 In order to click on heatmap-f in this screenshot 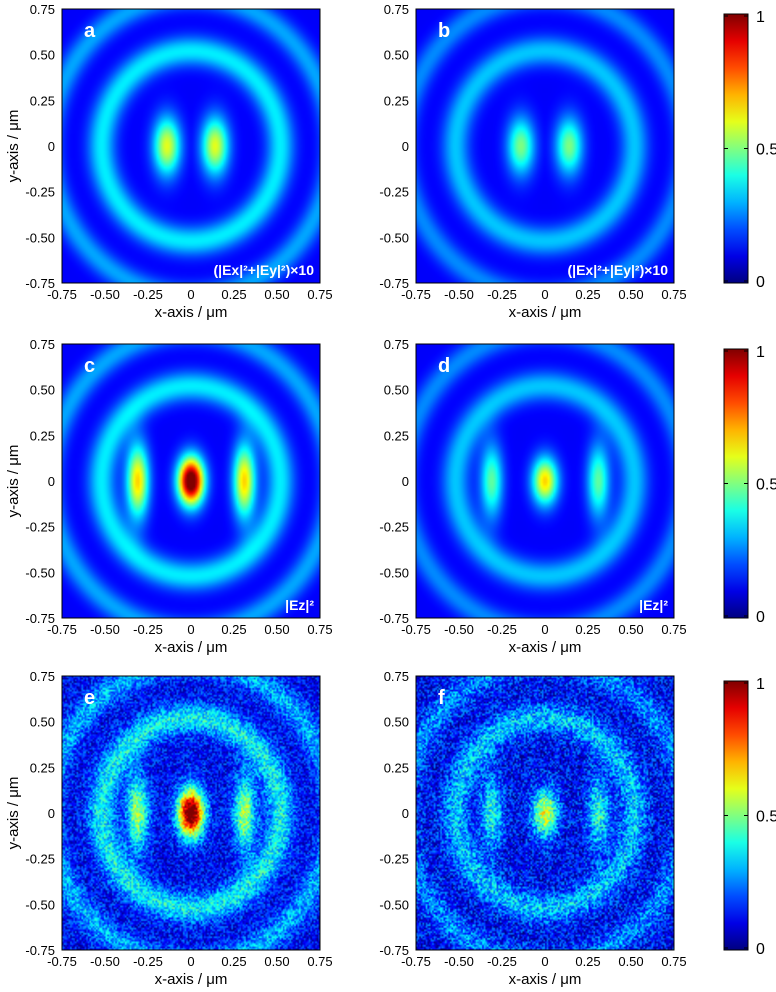, I will do `click(545, 813)`.